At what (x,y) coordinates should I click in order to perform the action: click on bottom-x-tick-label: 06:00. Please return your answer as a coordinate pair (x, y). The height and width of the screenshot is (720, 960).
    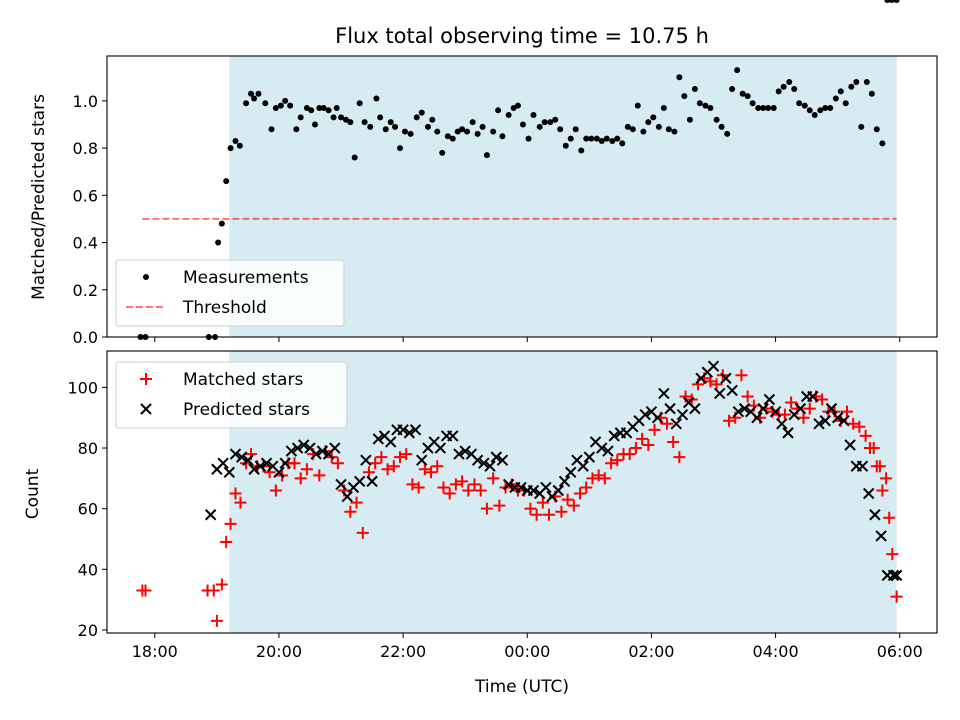
    Looking at the image, I should click on (900, 651).